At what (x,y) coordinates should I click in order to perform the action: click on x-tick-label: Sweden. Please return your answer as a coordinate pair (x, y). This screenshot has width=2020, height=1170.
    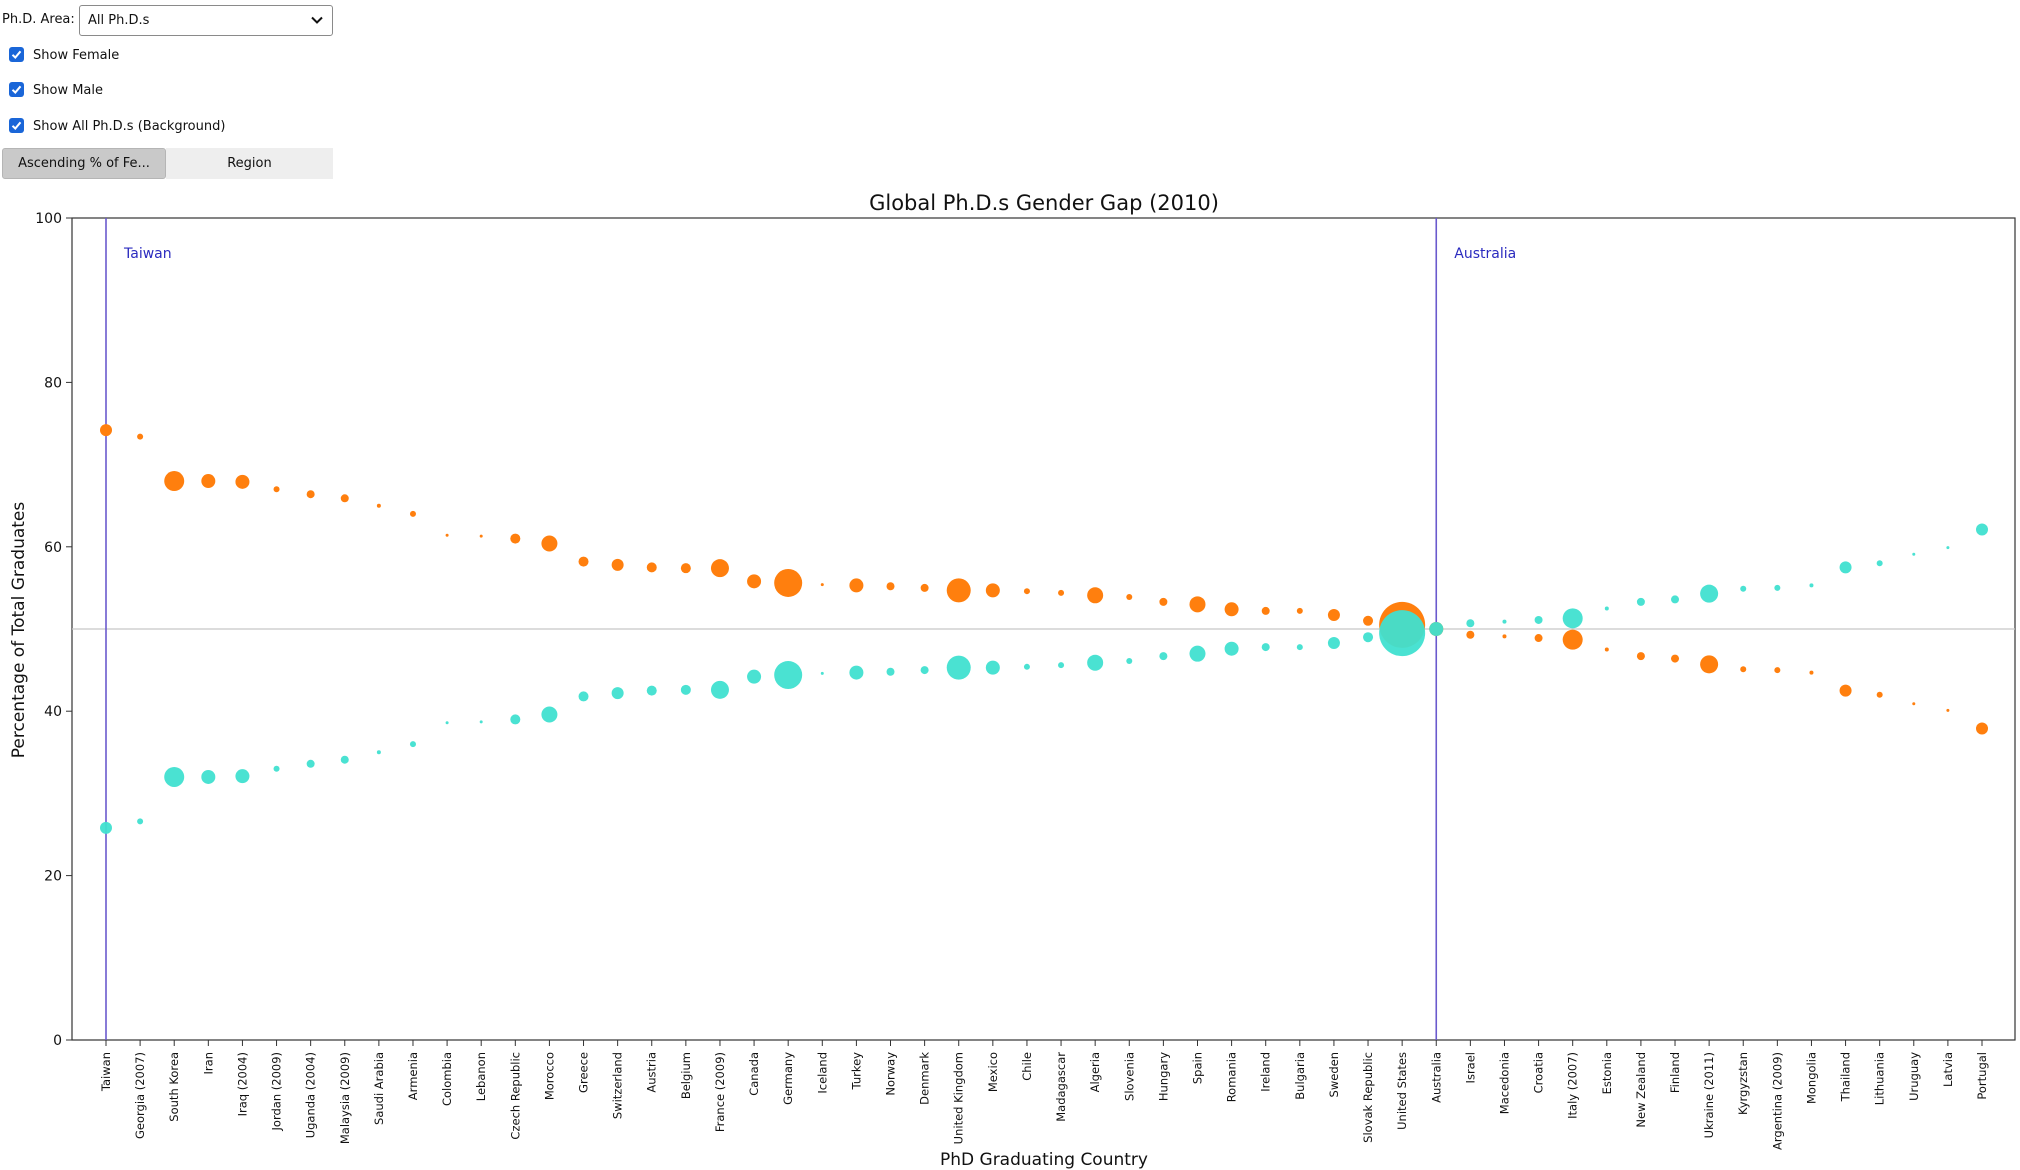
    Looking at the image, I should click on (1334, 1074).